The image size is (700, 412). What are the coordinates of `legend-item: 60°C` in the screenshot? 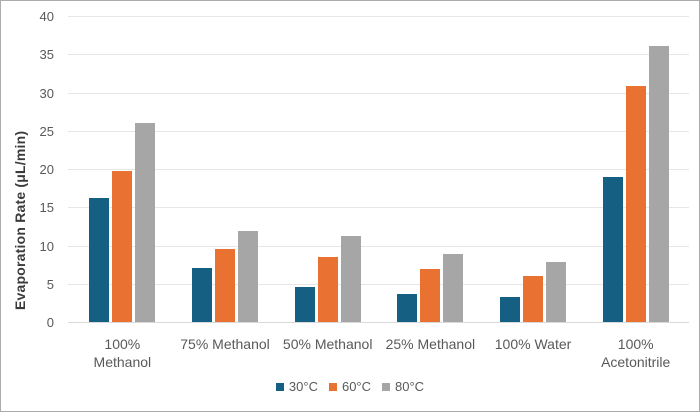 It's located at (350, 386).